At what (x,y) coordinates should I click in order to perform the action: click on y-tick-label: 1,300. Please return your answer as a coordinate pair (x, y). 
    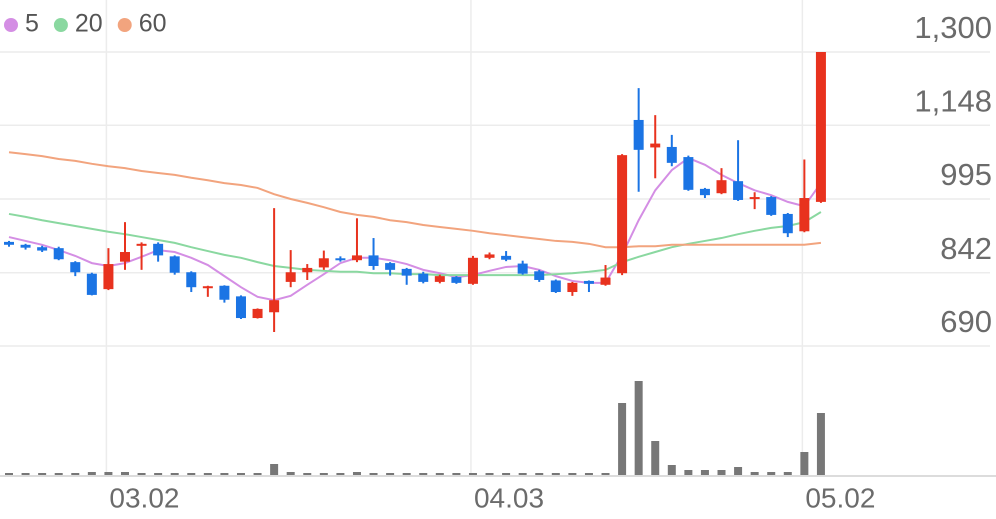
    Looking at the image, I should click on (953, 27).